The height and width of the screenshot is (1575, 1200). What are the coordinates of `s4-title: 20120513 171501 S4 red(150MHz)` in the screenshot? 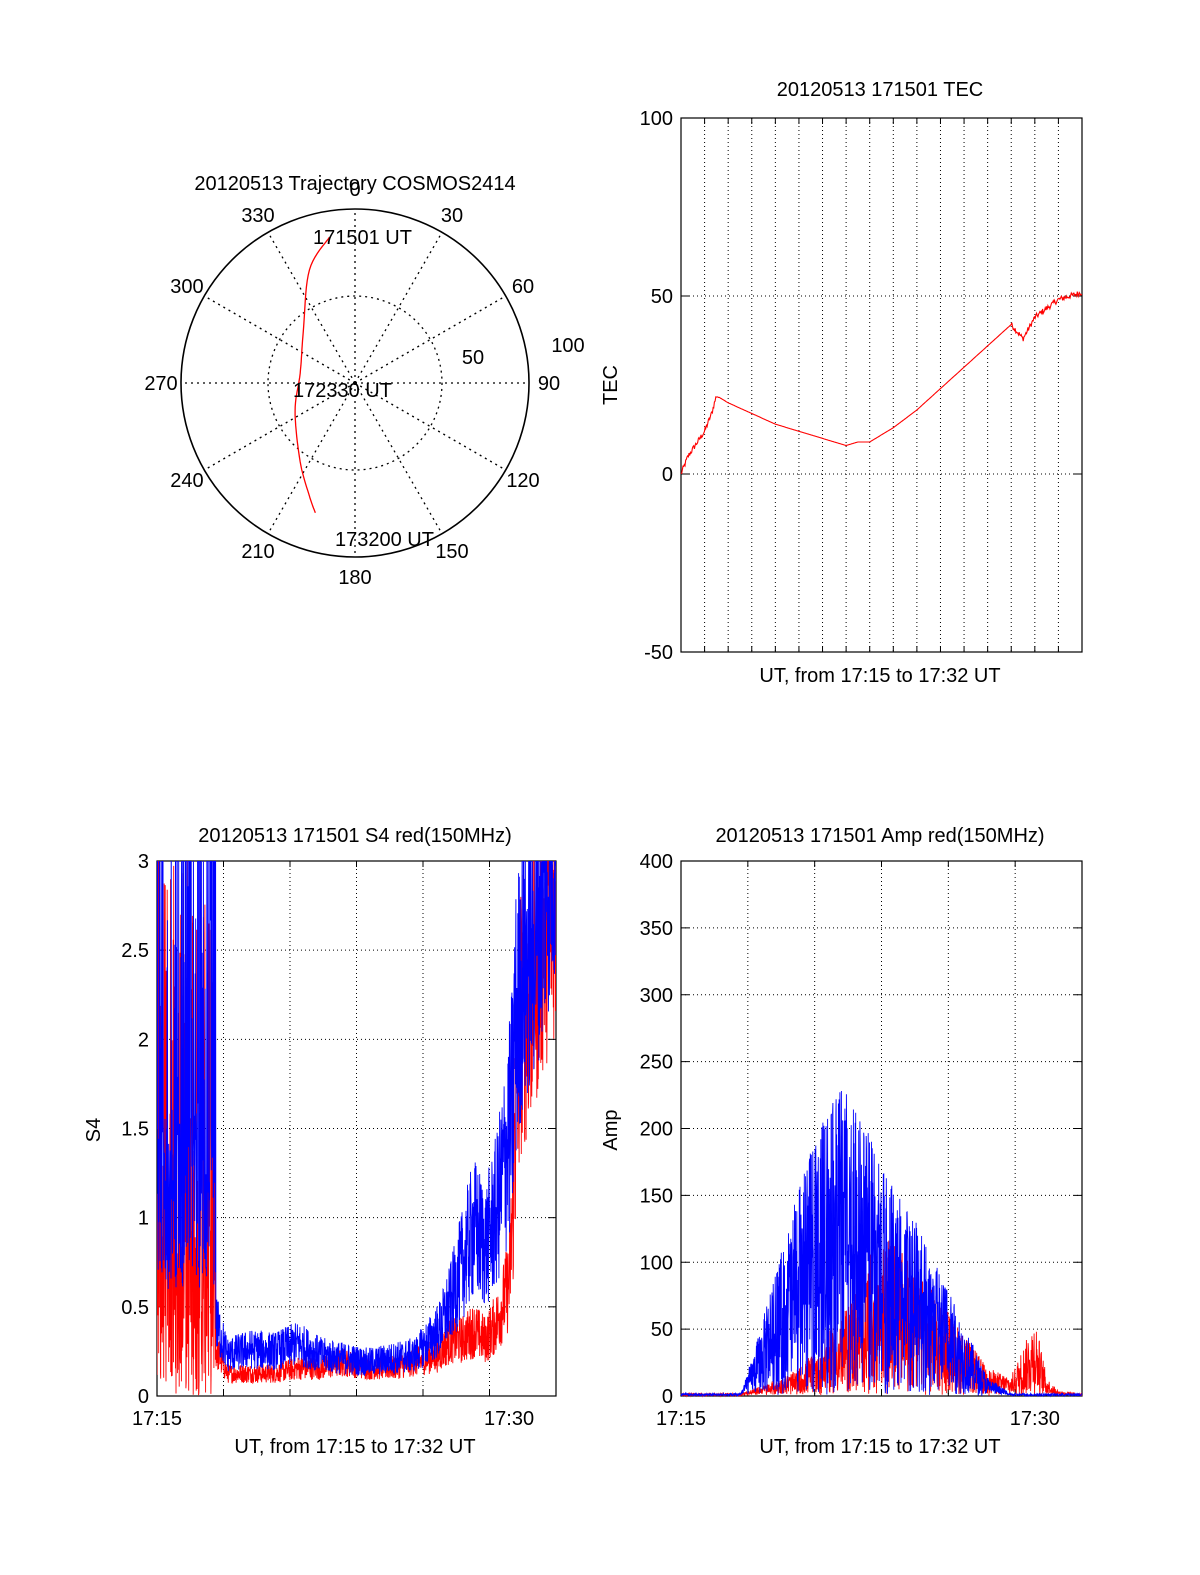 It's located at (355, 836).